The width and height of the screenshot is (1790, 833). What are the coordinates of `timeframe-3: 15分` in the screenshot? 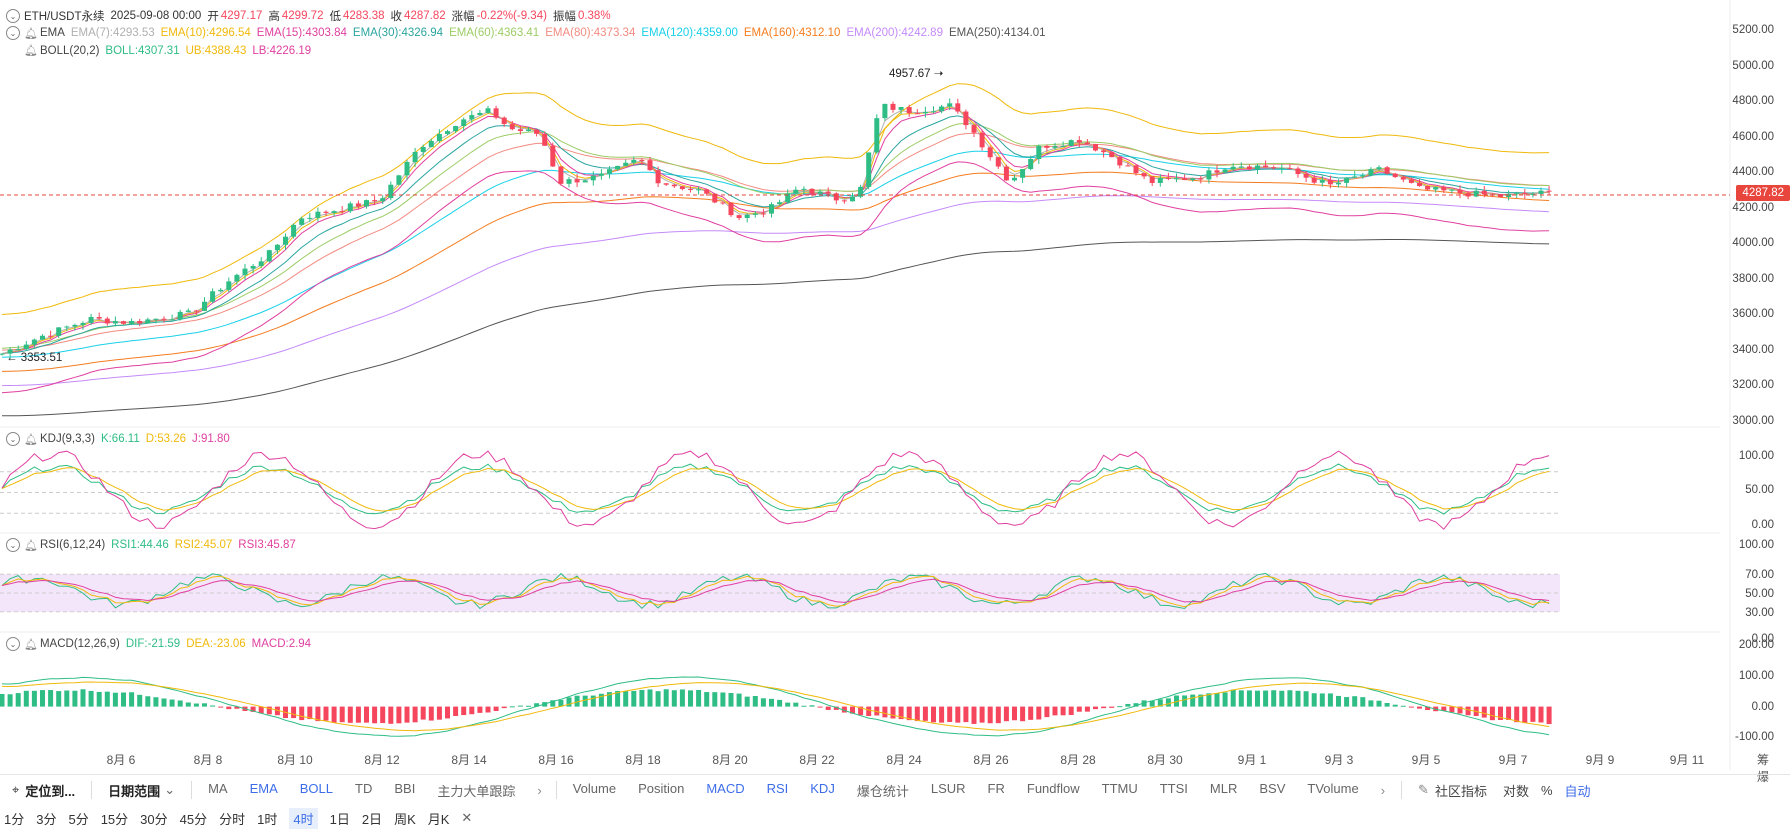 It's located at (114, 819).